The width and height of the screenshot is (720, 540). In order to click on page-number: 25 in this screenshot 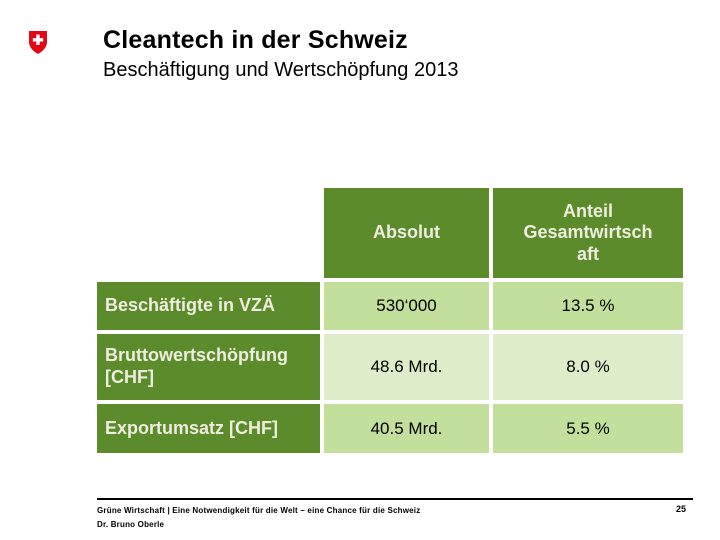, I will do `click(680, 509)`.